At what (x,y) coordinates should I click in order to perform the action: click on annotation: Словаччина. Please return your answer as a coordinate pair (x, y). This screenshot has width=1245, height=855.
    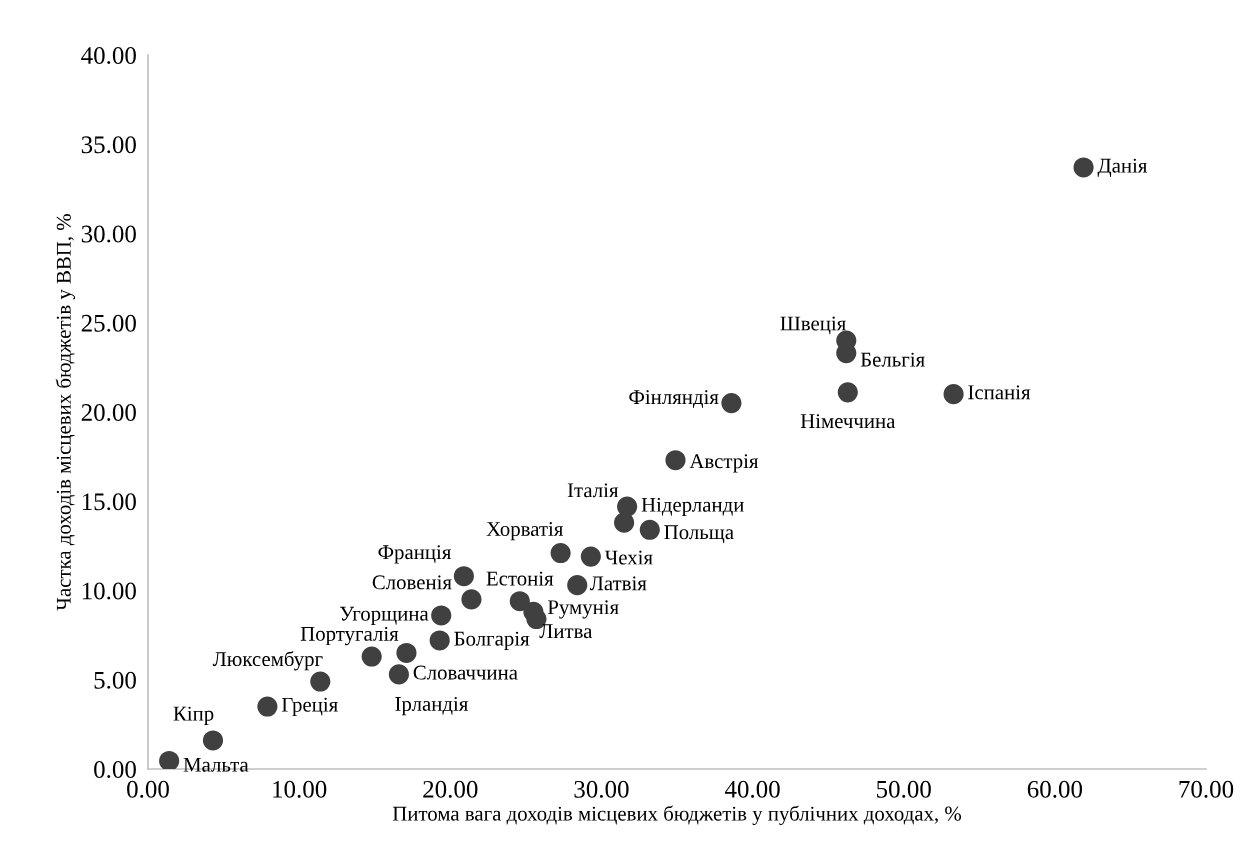
    Looking at the image, I should click on (465, 672).